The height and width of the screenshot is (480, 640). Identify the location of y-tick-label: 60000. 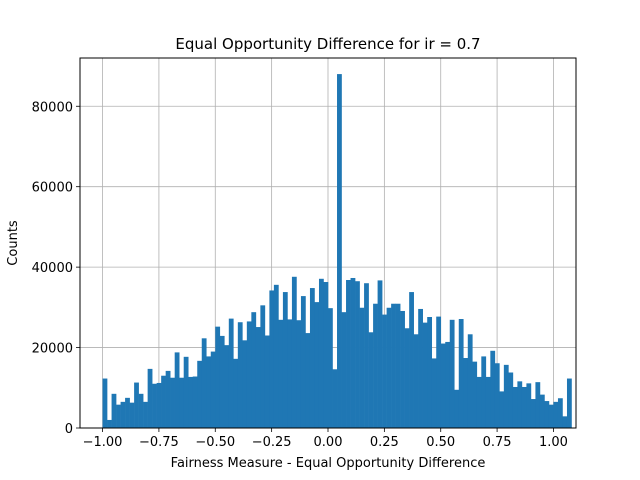
(52, 188).